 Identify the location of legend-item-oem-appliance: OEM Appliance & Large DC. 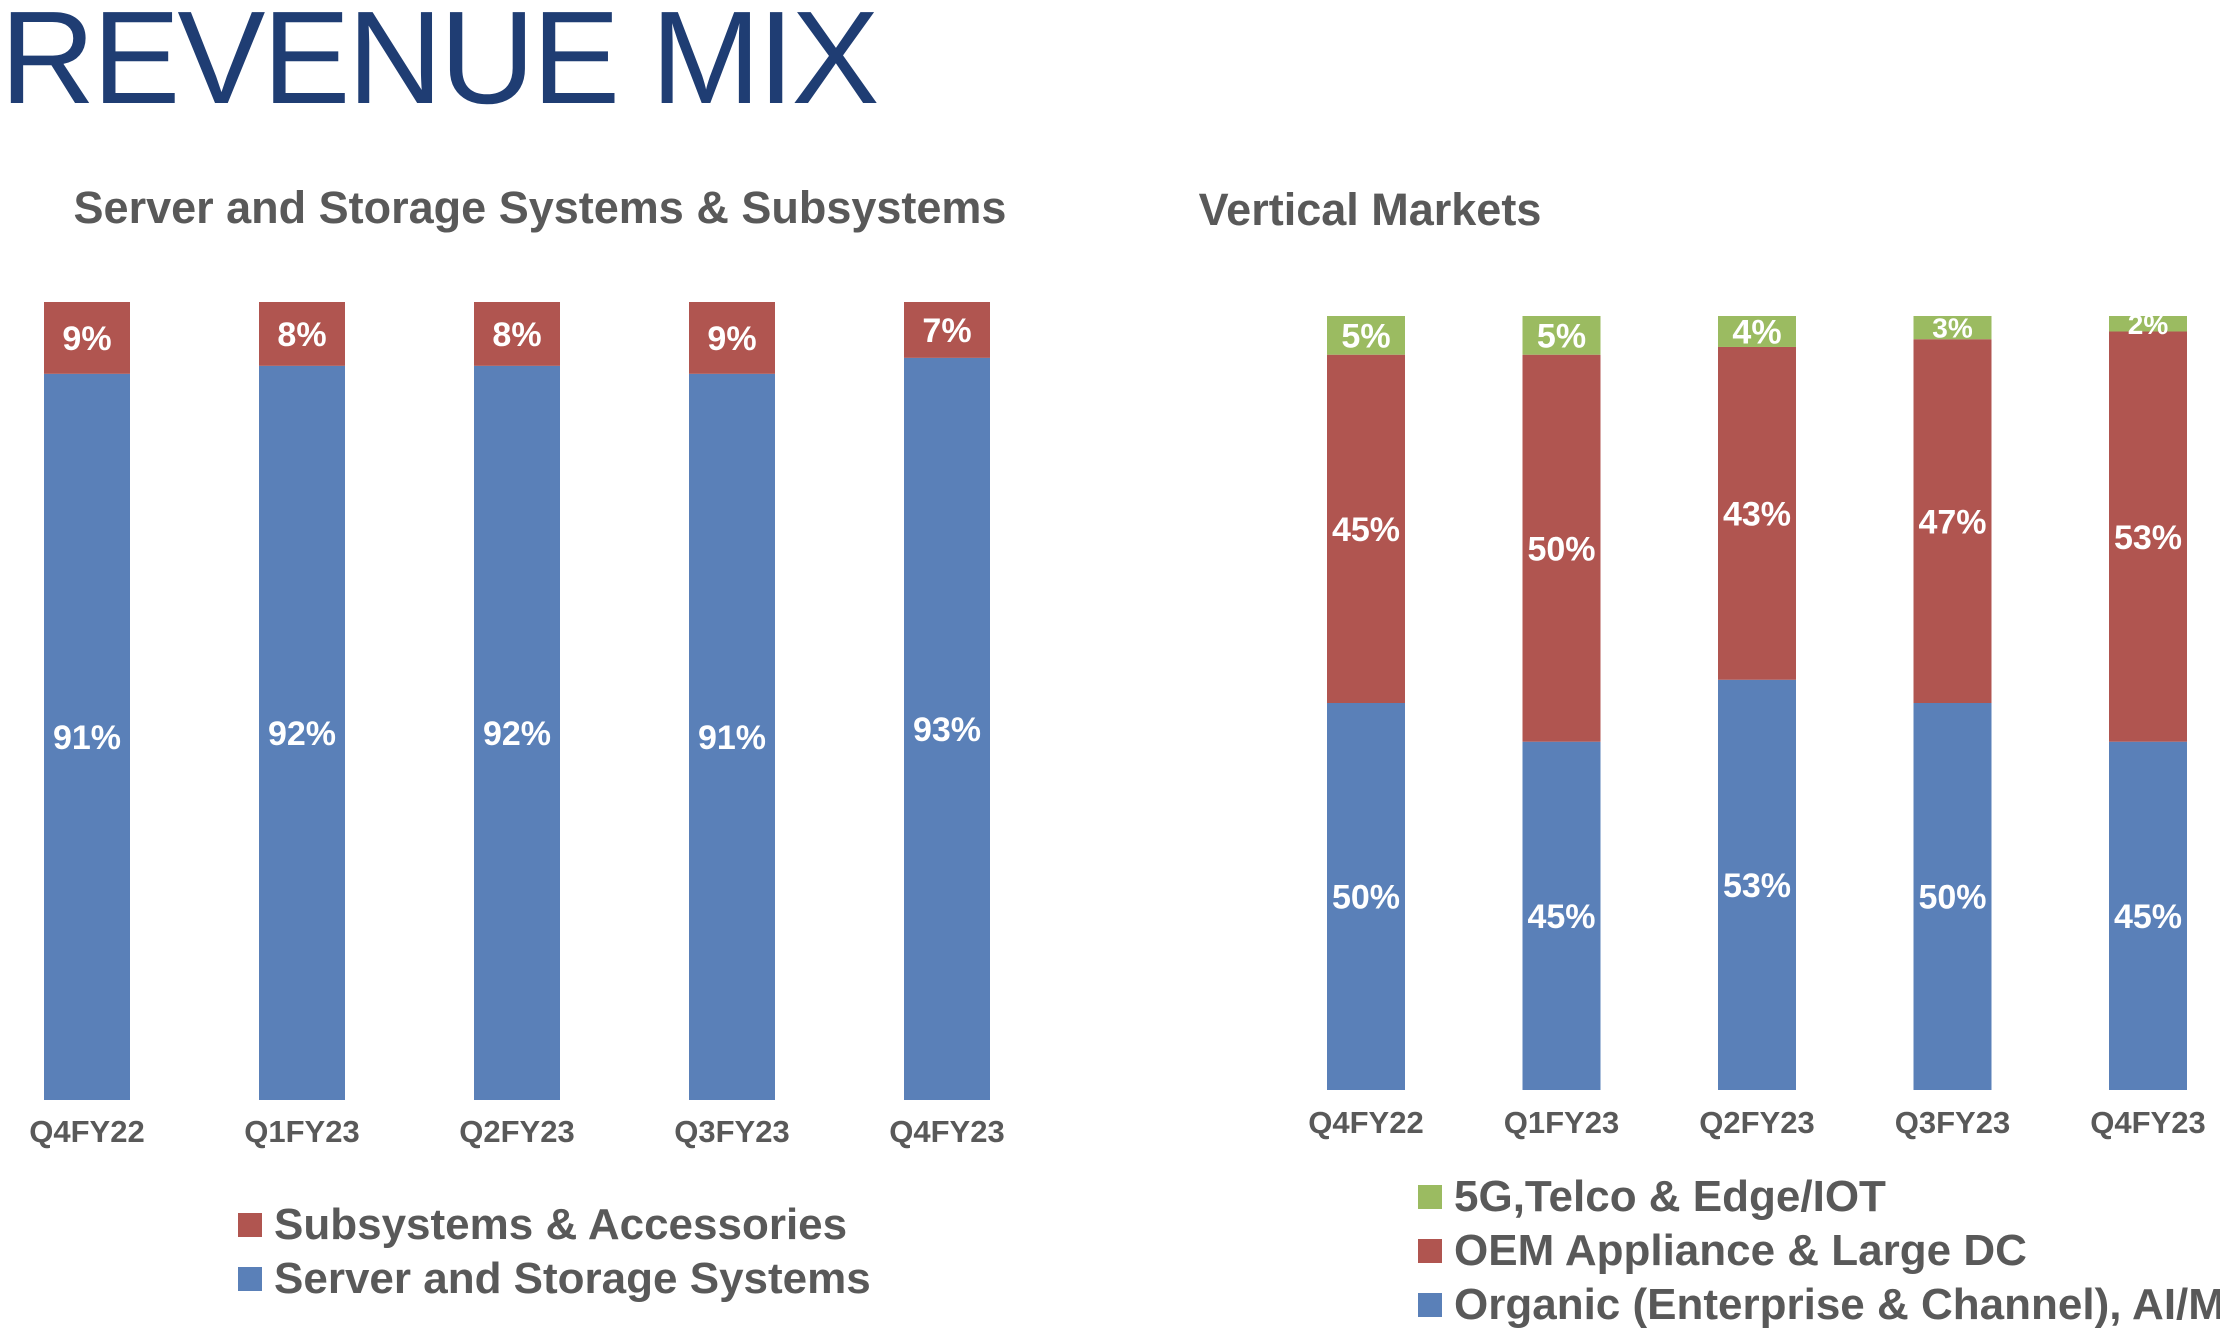
(1819, 1251).